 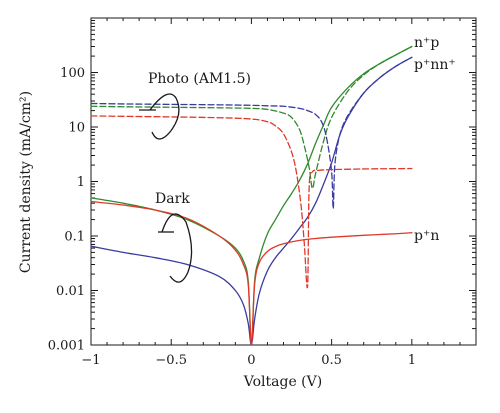 What do you see at coordinates (26, 182) in the screenshot?
I see `y-axis-label: Current density (mA/cm²)` at bounding box center [26, 182].